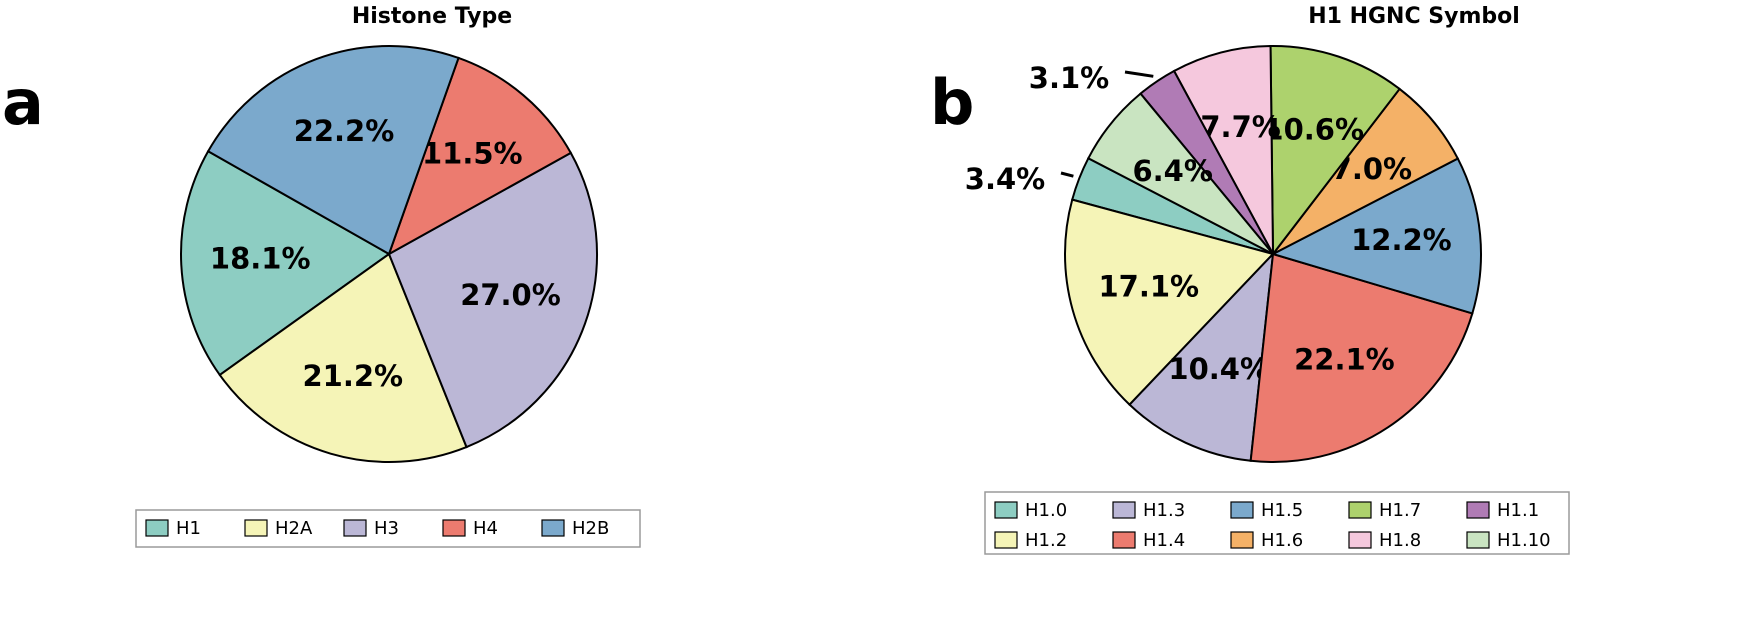 The width and height of the screenshot is (1746, 625). I want to click on slice-h4, so click(480, 156).